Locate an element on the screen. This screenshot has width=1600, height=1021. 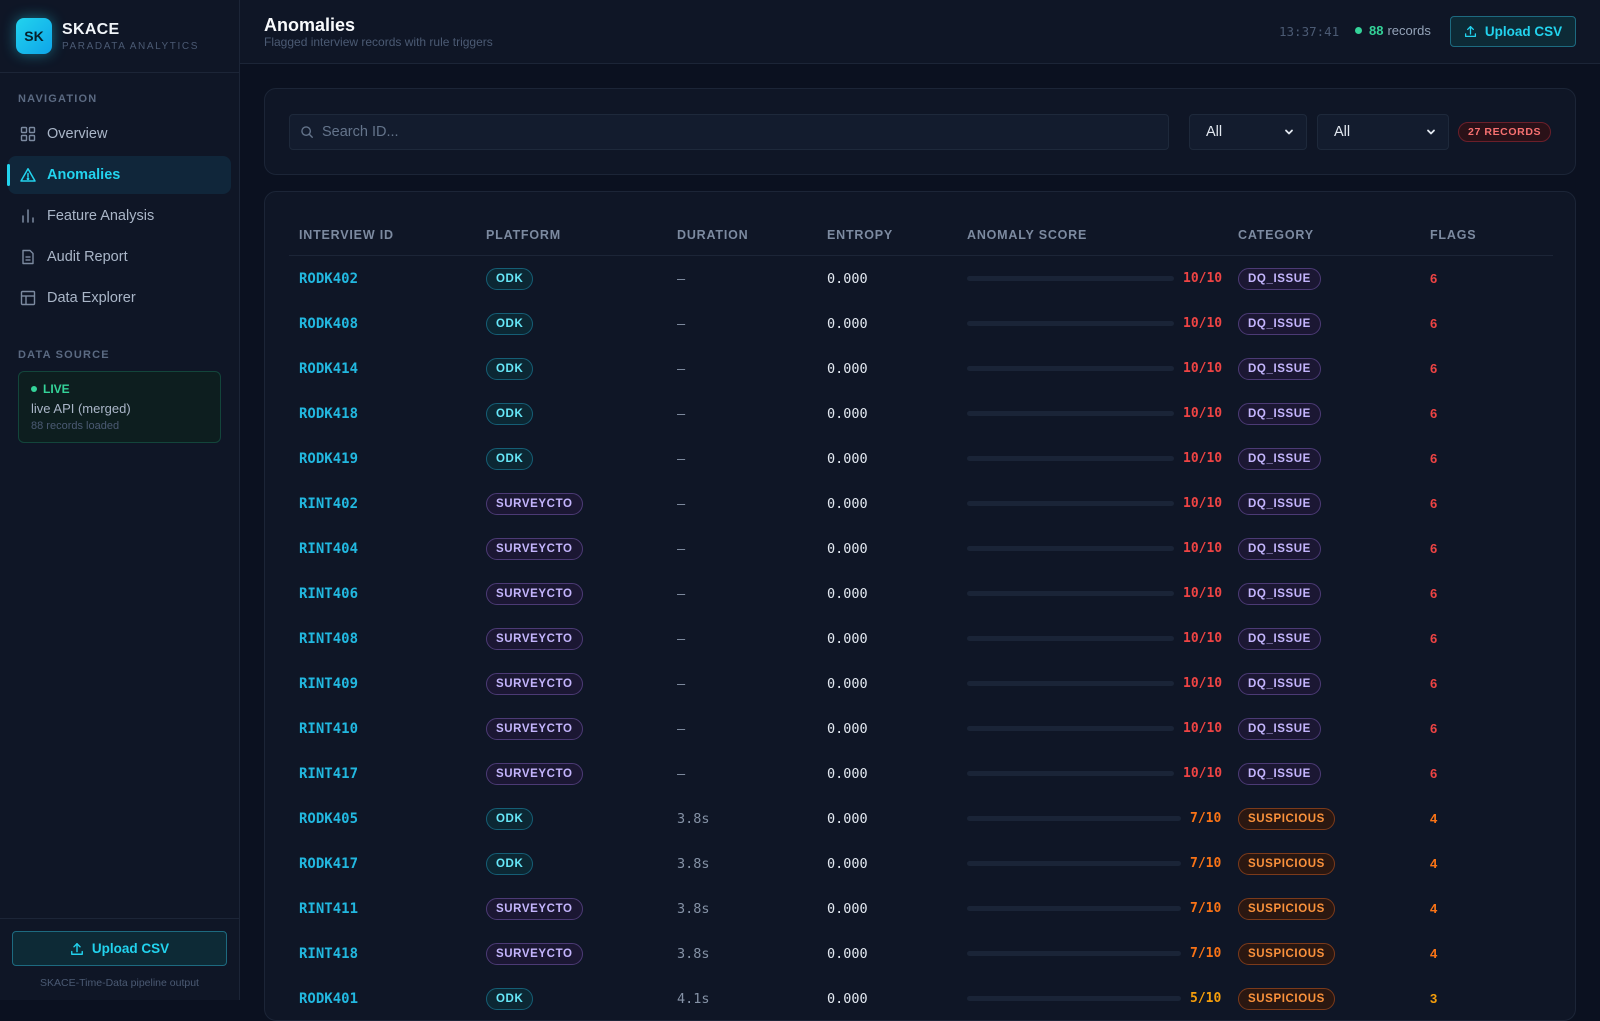
interview-id-link: RINT418 is located at coordinates (329, 953).